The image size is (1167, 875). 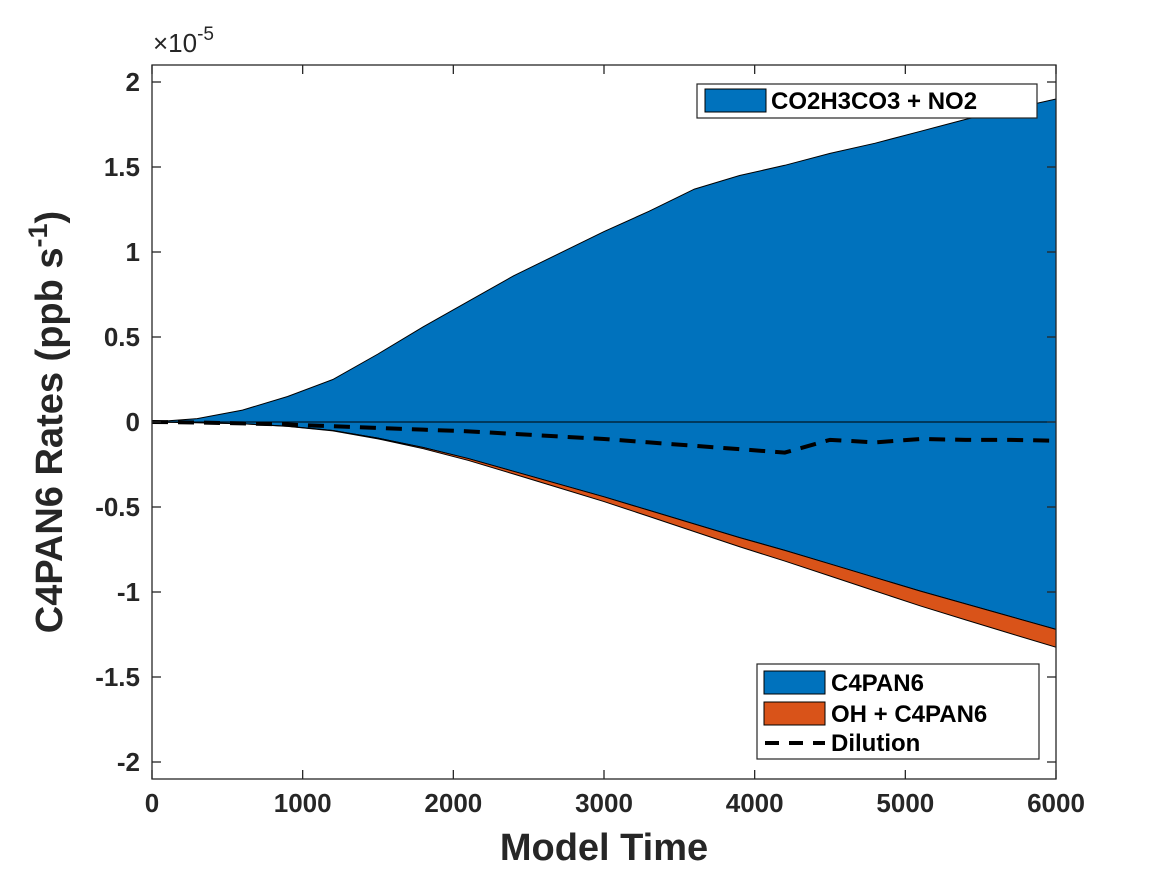 What do you see at coordinates (755, 803) in the screenshot?
I see `x-tick-label: 4000` at bounding box center [755, 803].